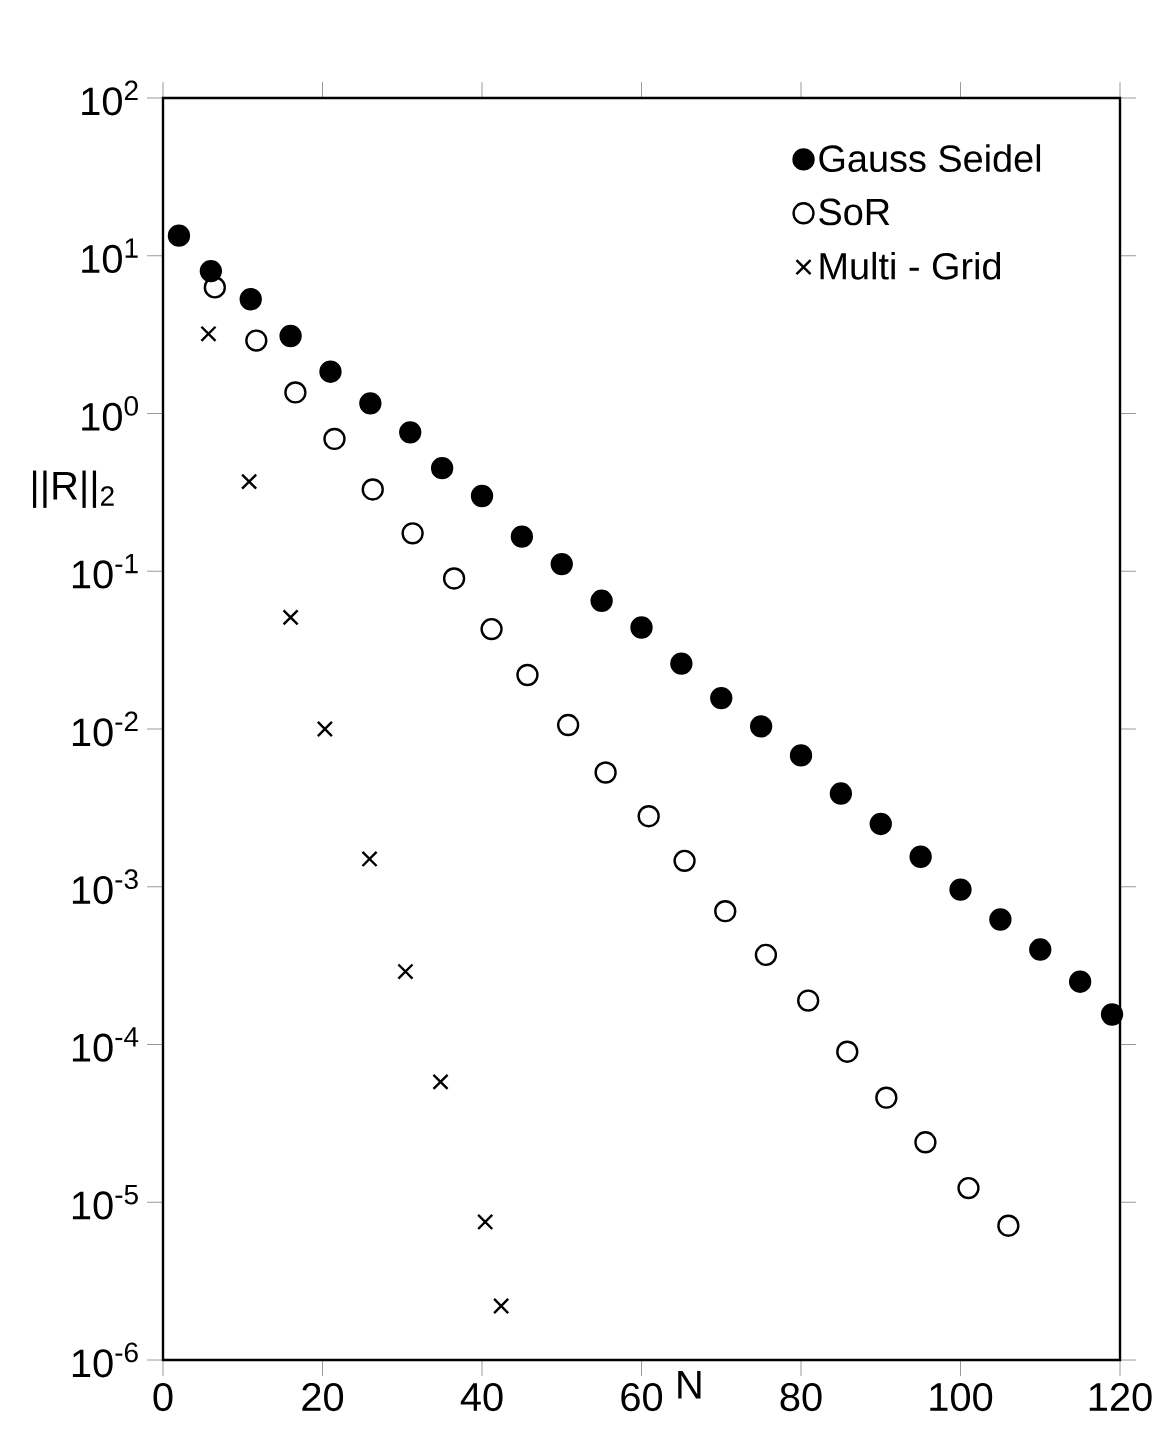 This screenshot has height=1442, width=1173. What do you see at coordinates (689, 1385) in the screenshot?
I see `x-axis-title: N` at bounding box center [689, 1385].